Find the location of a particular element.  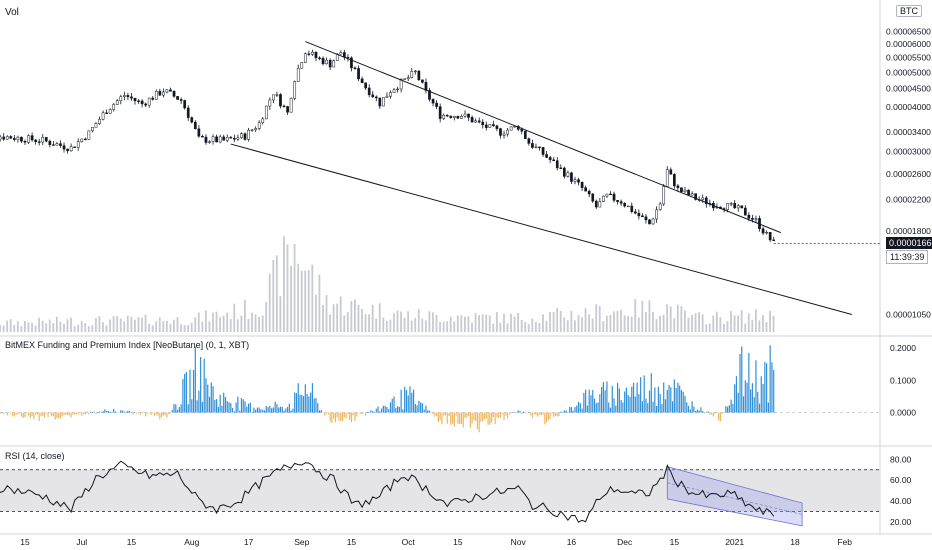

currency-badge: BTC is located at coordinates (909, 11).